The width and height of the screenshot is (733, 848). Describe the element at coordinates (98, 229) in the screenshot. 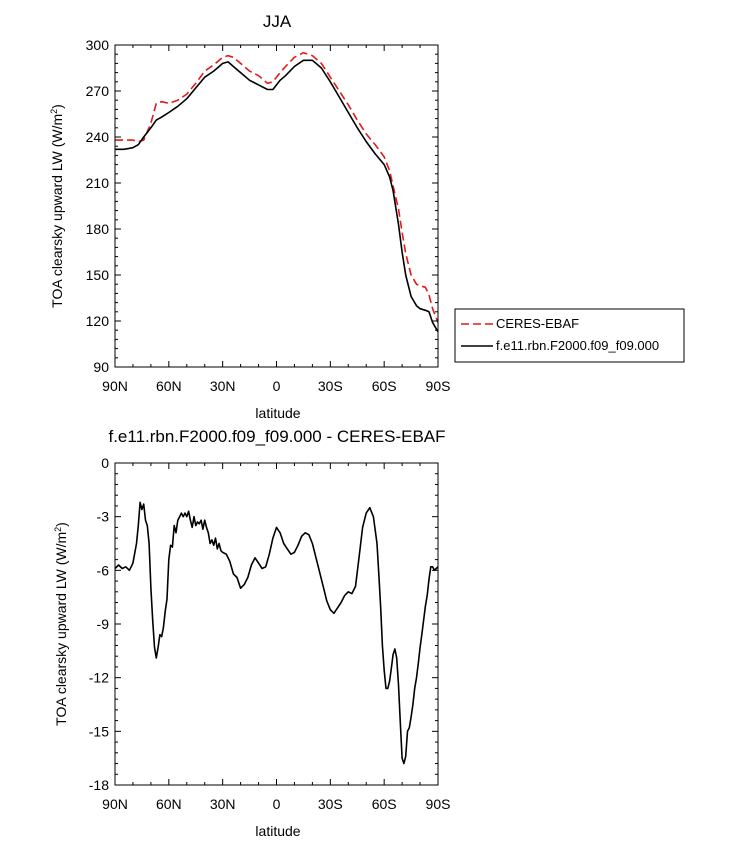

I see `top-panel-y-tick-label: 180` at that location.